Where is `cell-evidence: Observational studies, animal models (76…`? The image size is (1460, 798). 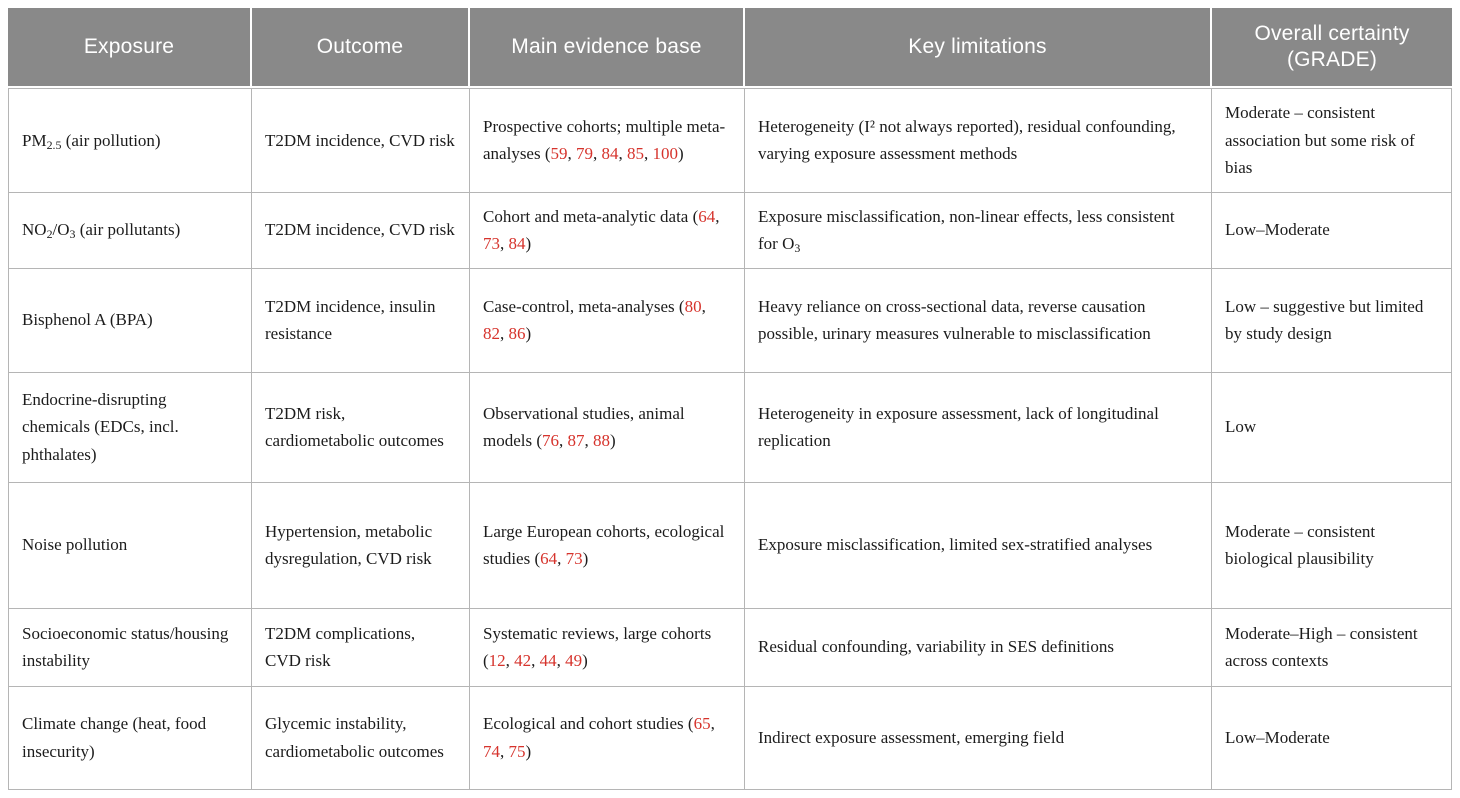
cell-evidence: Observational studies, animal models (76… is located at coordinates (607, 427).